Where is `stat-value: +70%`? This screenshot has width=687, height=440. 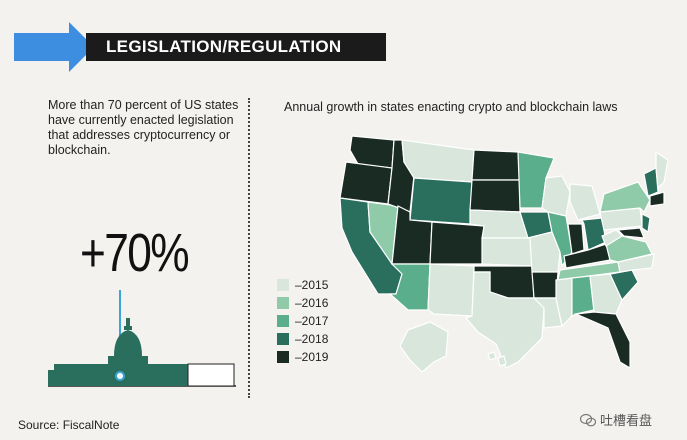 stat-value: +70% is located at coordinates (135, 253).